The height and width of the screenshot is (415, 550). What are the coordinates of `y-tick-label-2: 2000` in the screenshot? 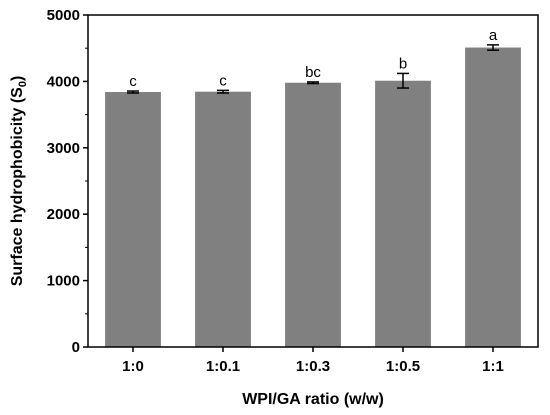 It's located at (63, 214).